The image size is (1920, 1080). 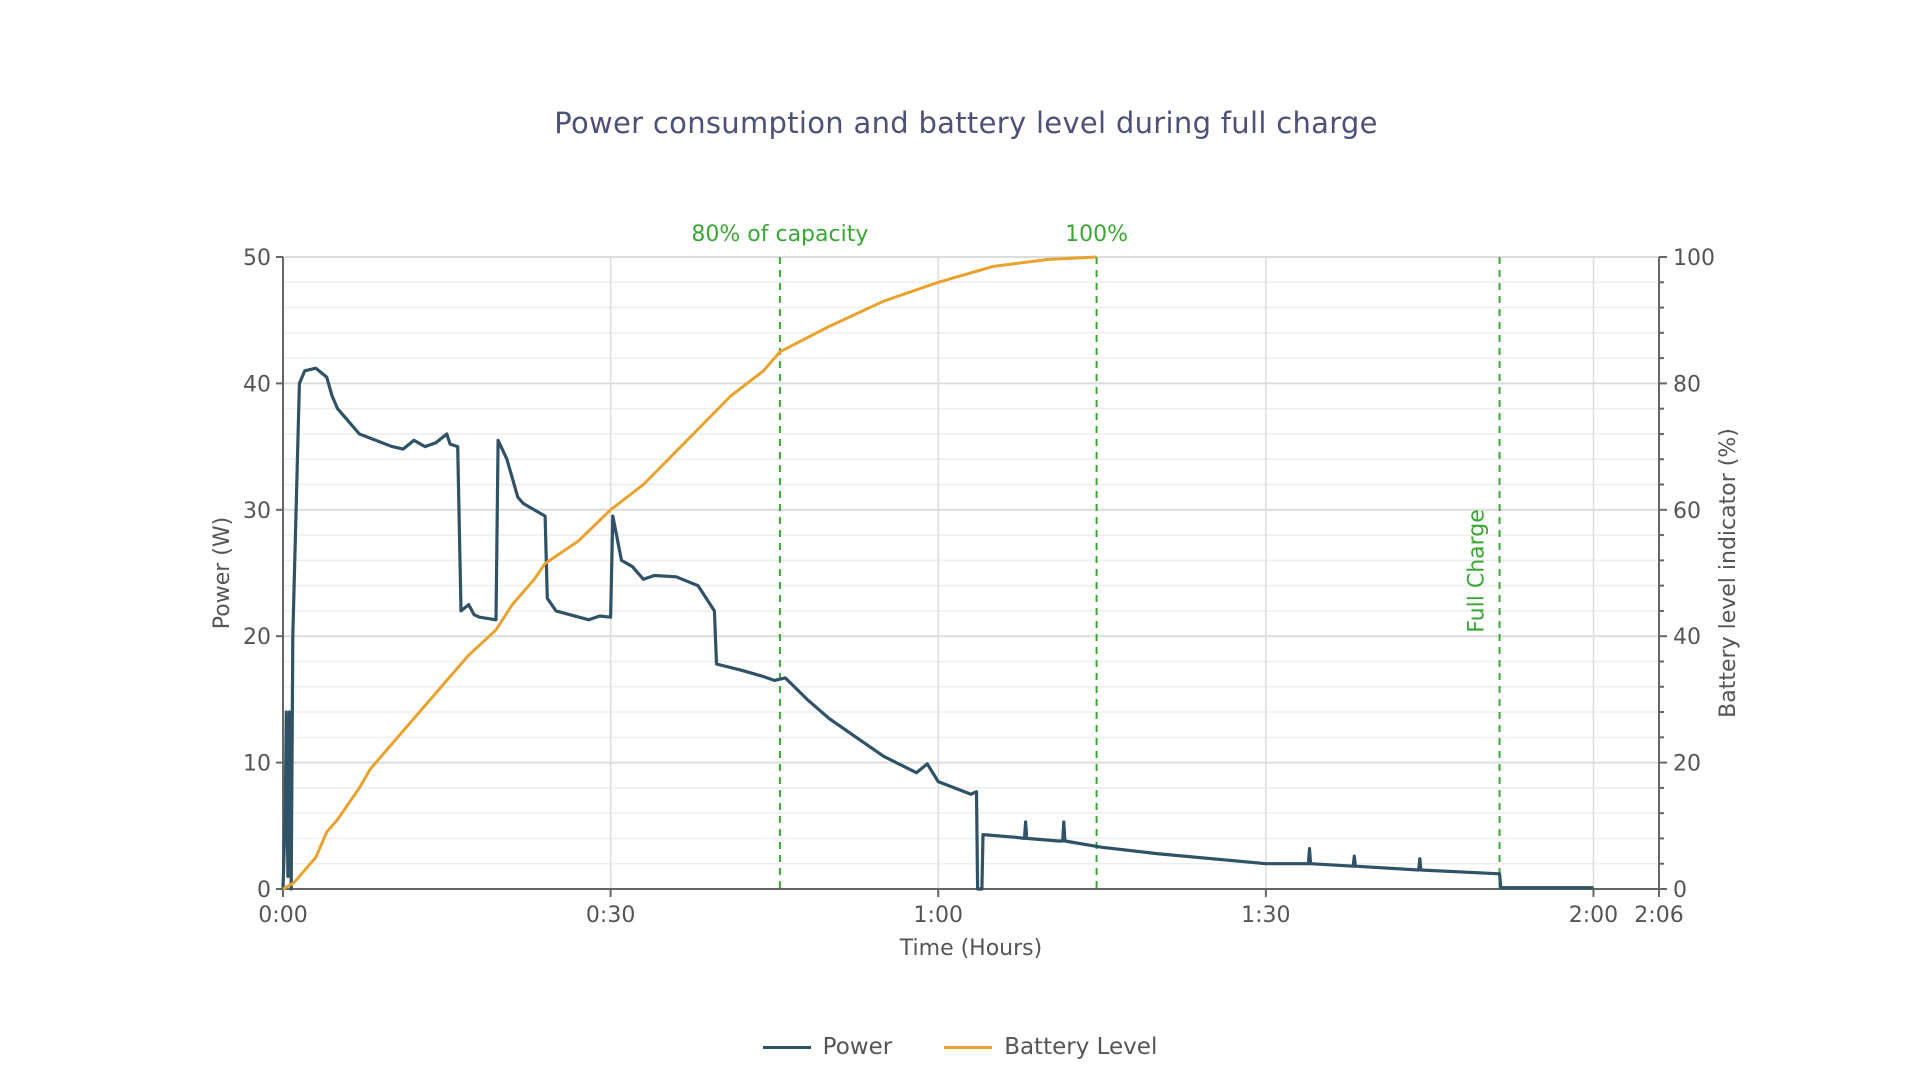 I want to click on y2-tick-label: 0, so click(x=1680, y=890).